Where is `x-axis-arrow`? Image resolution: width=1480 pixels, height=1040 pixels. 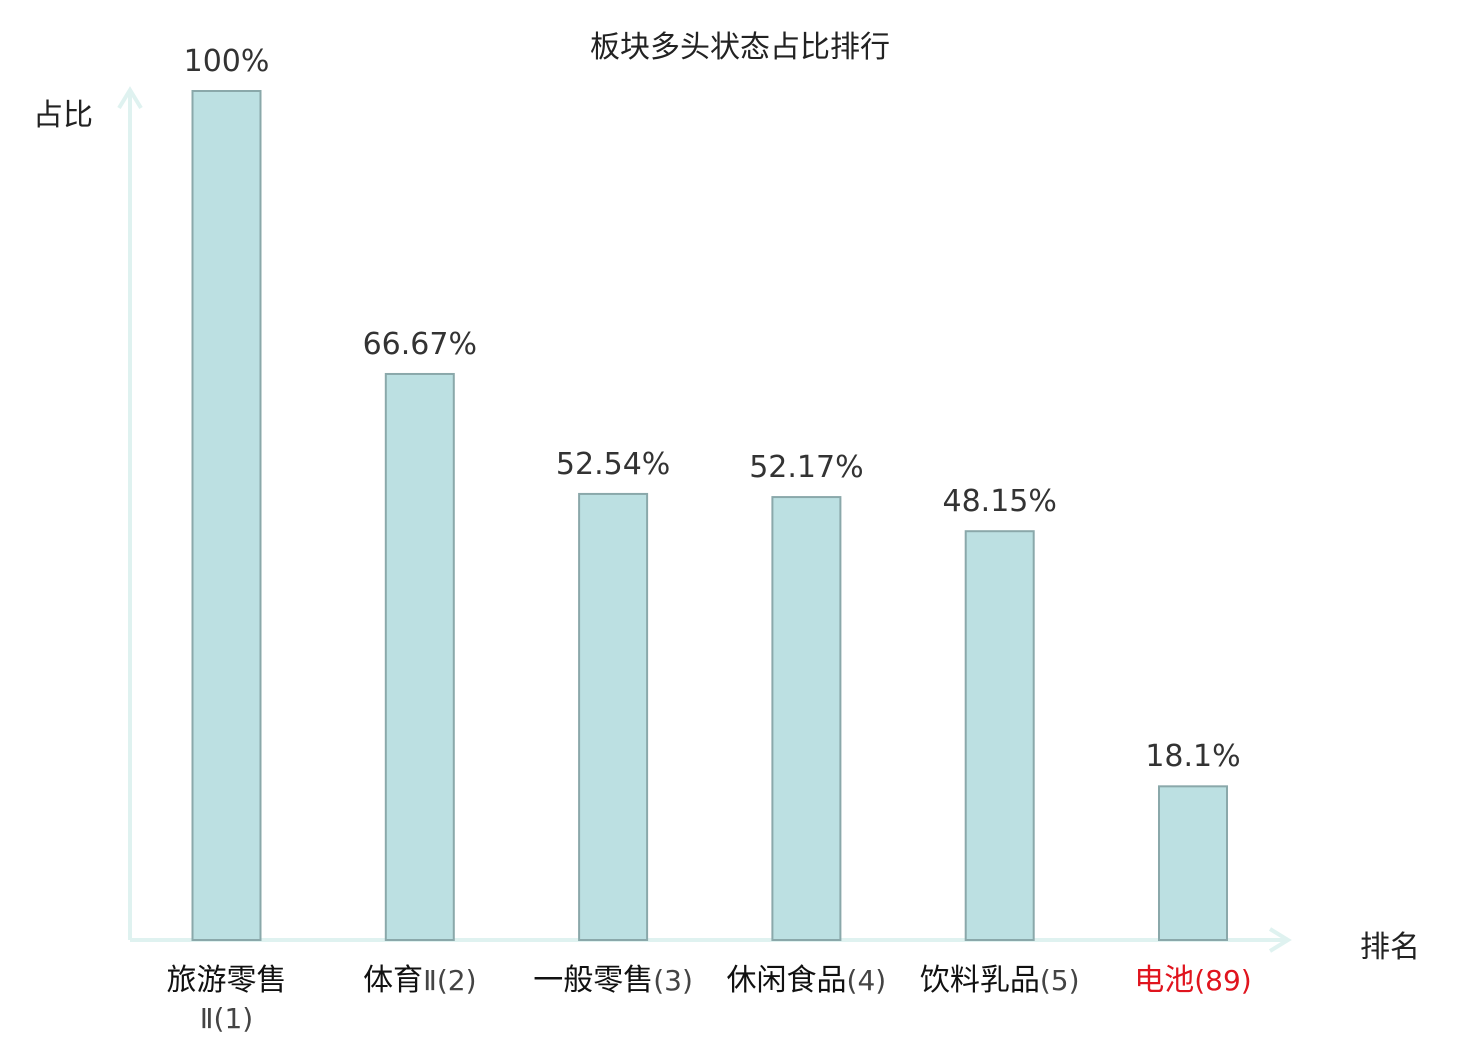 x-axis-arrow is located at coordinates (1280, 940).